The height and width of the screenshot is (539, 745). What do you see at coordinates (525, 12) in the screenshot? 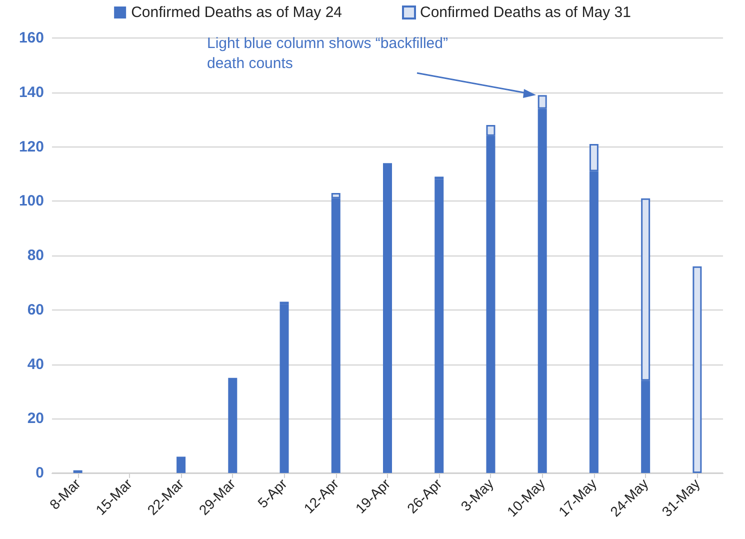
I see `legend-label: Confirmed Deaths as of May 31` at bounding box center [525, 12].